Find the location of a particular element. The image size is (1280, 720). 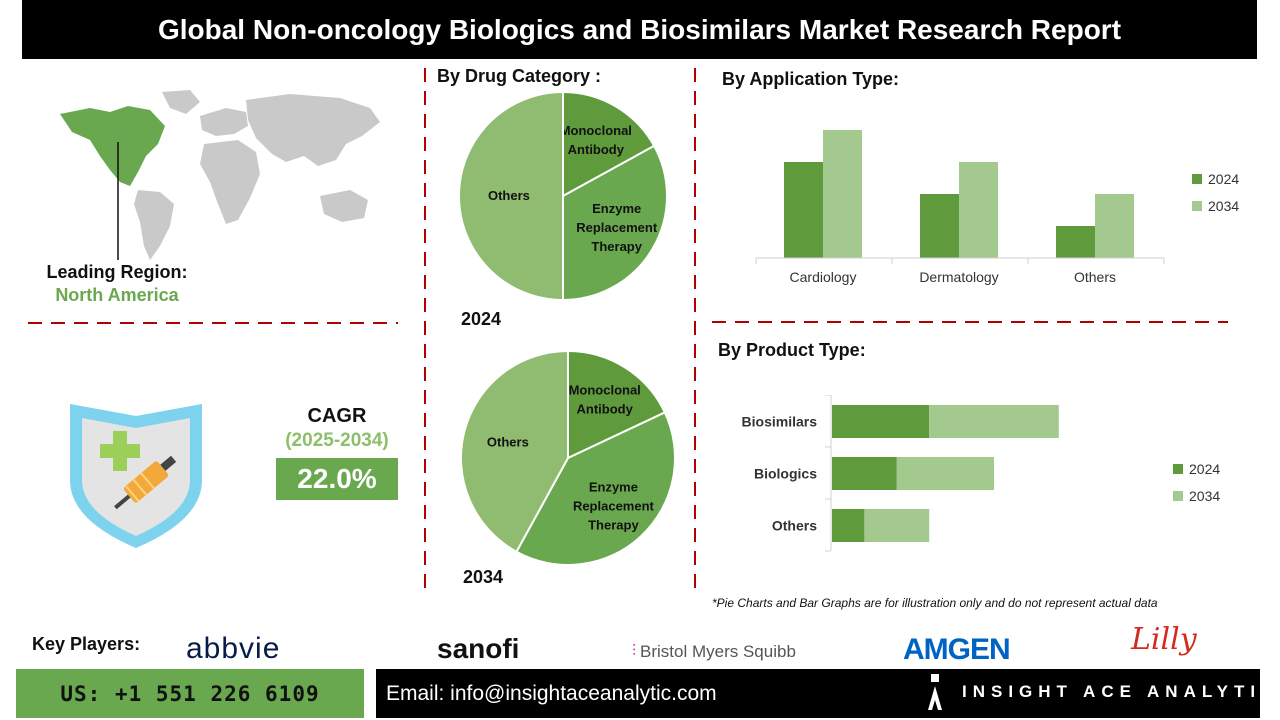

cagr-period: (2025-2034) is located at coordinates (337, 440).